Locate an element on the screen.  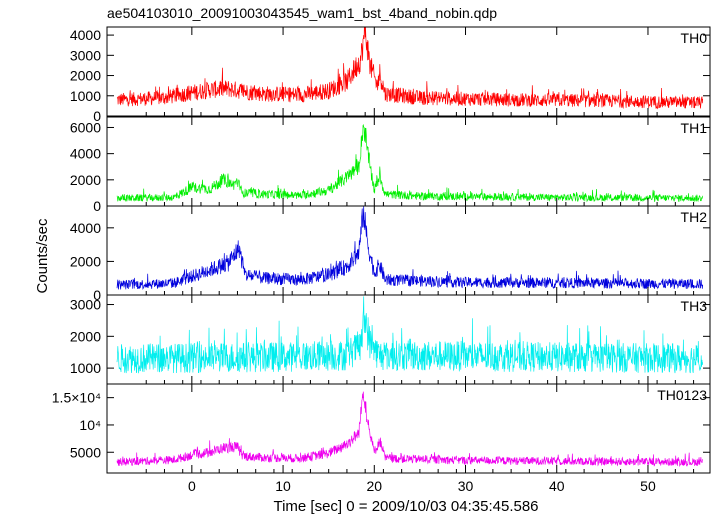
x-tick-label: 10 is located at coordinates (283, 486).